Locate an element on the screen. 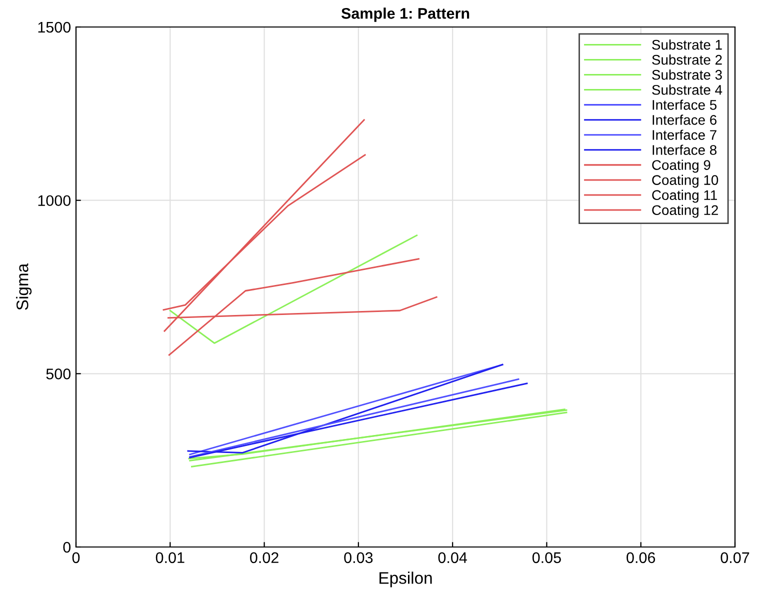 This screenshot has width=762, height=594. legend-label: Interface 8 is located at coordinates (684, 149).